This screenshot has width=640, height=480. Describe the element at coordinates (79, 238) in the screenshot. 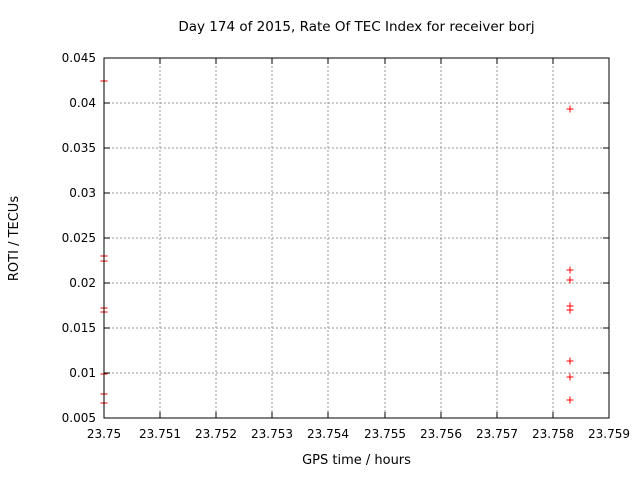

I see `y-tick-label: 0.025` at that location.